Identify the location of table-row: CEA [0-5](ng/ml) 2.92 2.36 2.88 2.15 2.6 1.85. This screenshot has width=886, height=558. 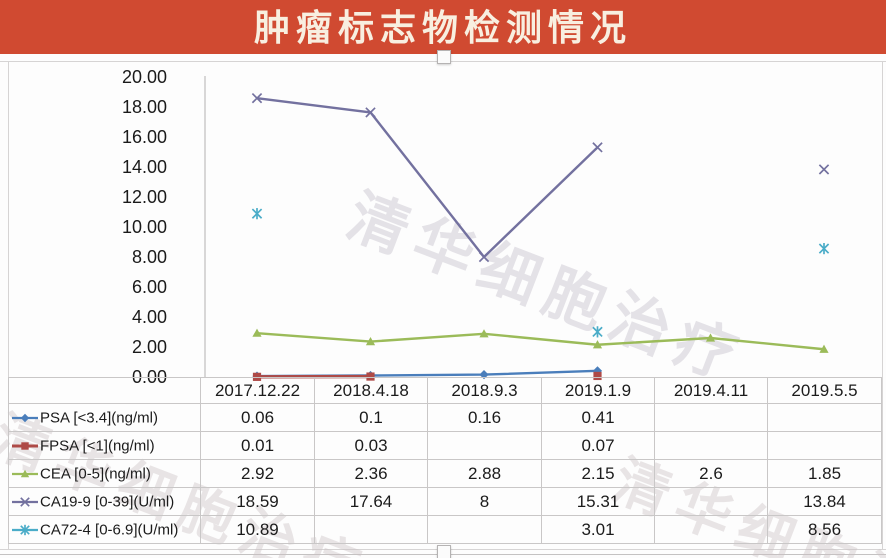
(445, 473).